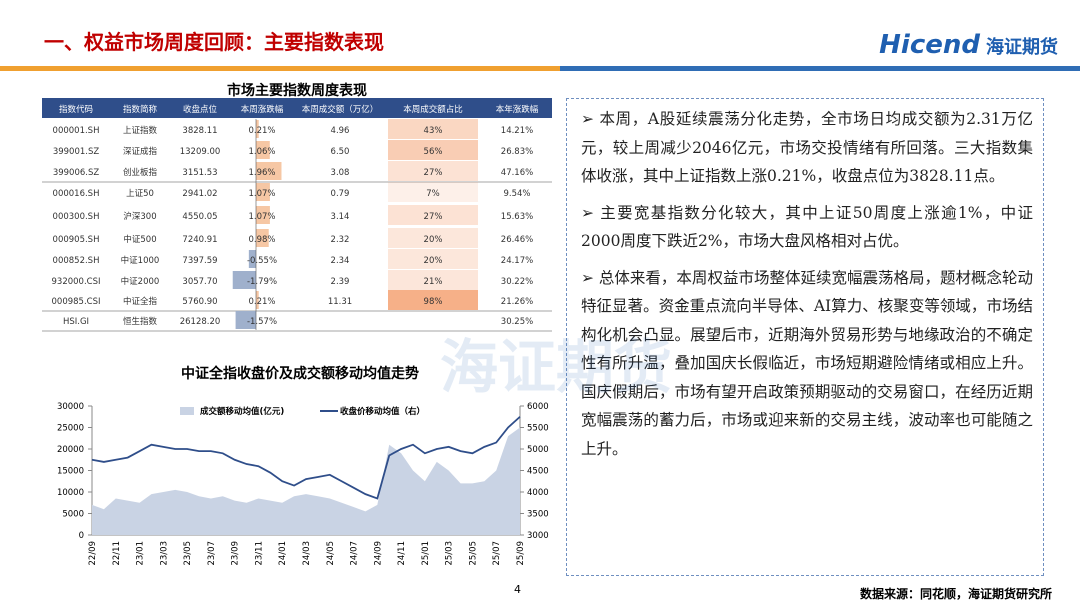  I want to click on x-tick-label: 22/09, so click(93, 553).